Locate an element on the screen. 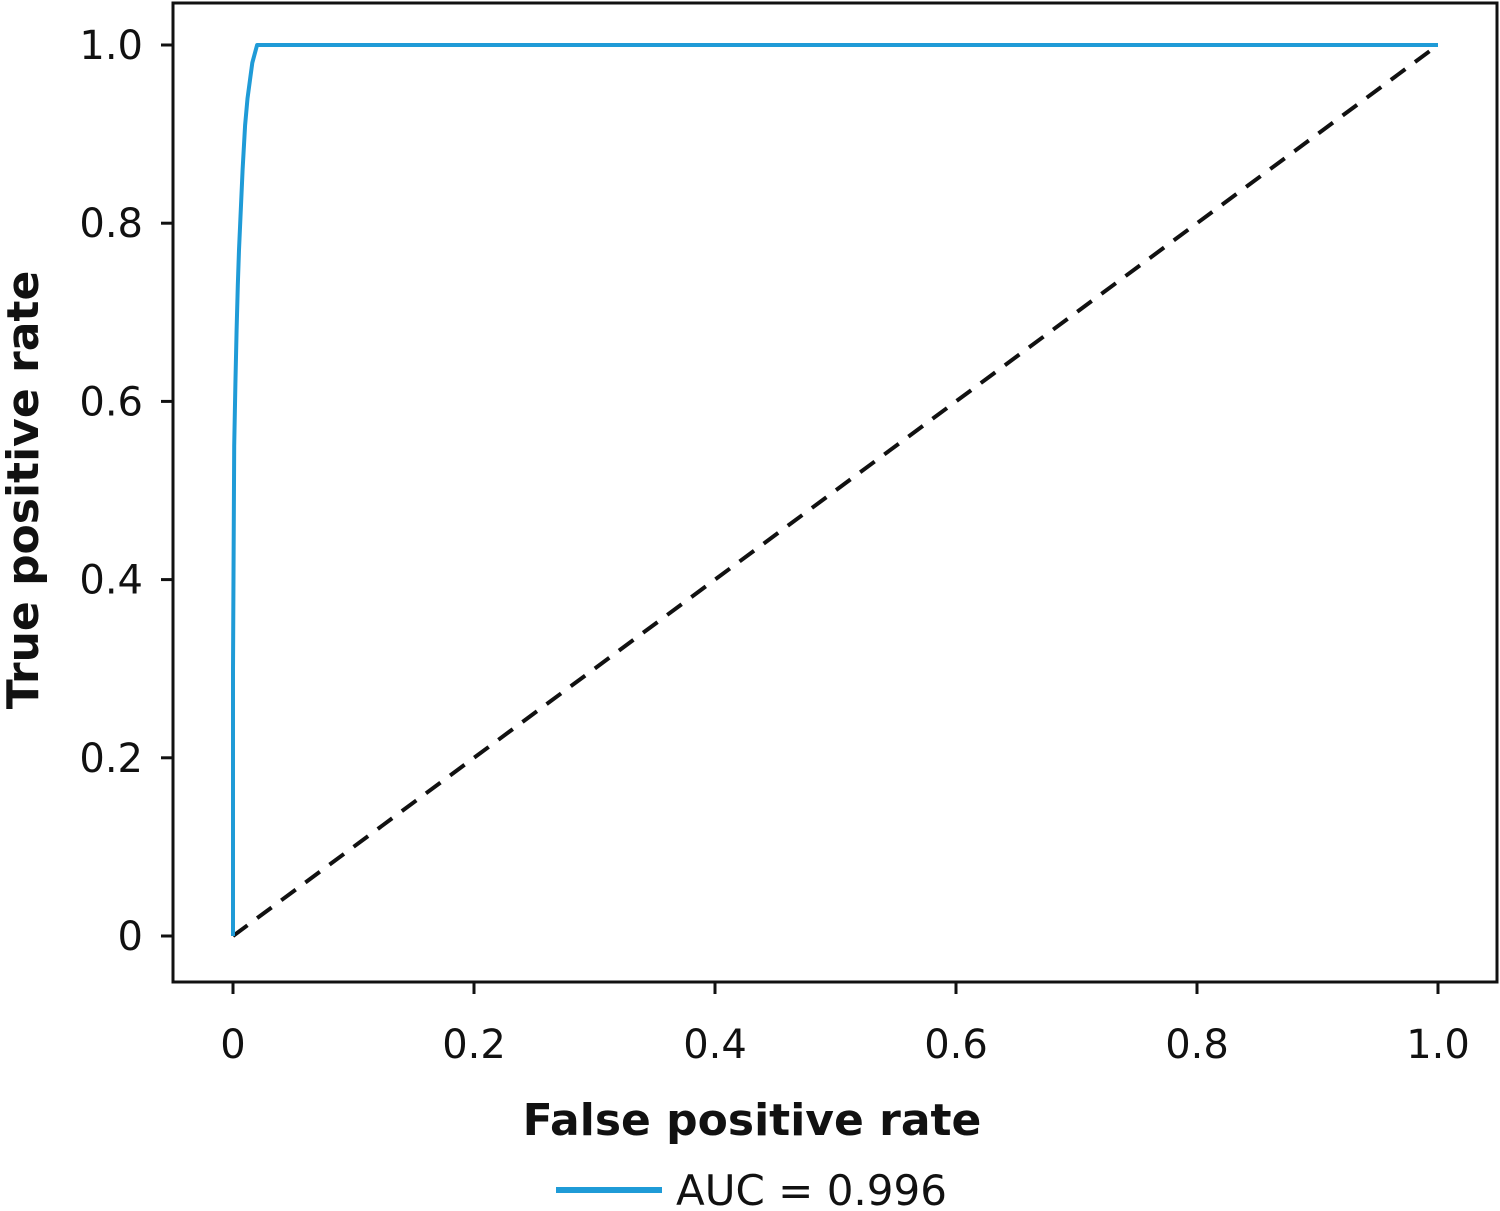 The image size is (1500, 1211). y-tick-label-1: 0.2 is located at coordinates (111, 759).